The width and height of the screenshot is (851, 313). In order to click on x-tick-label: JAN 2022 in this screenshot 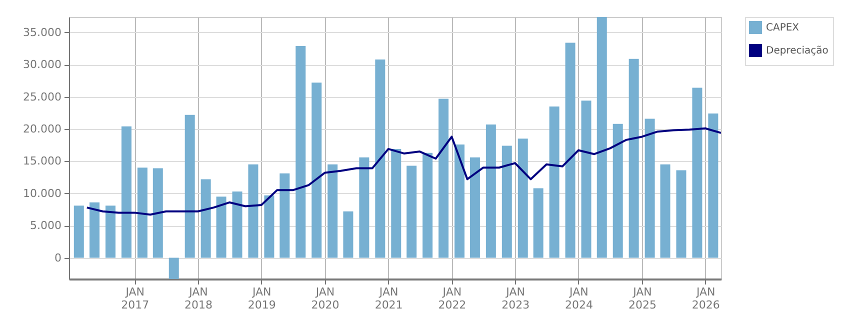, I will do `click(452, 299)`.